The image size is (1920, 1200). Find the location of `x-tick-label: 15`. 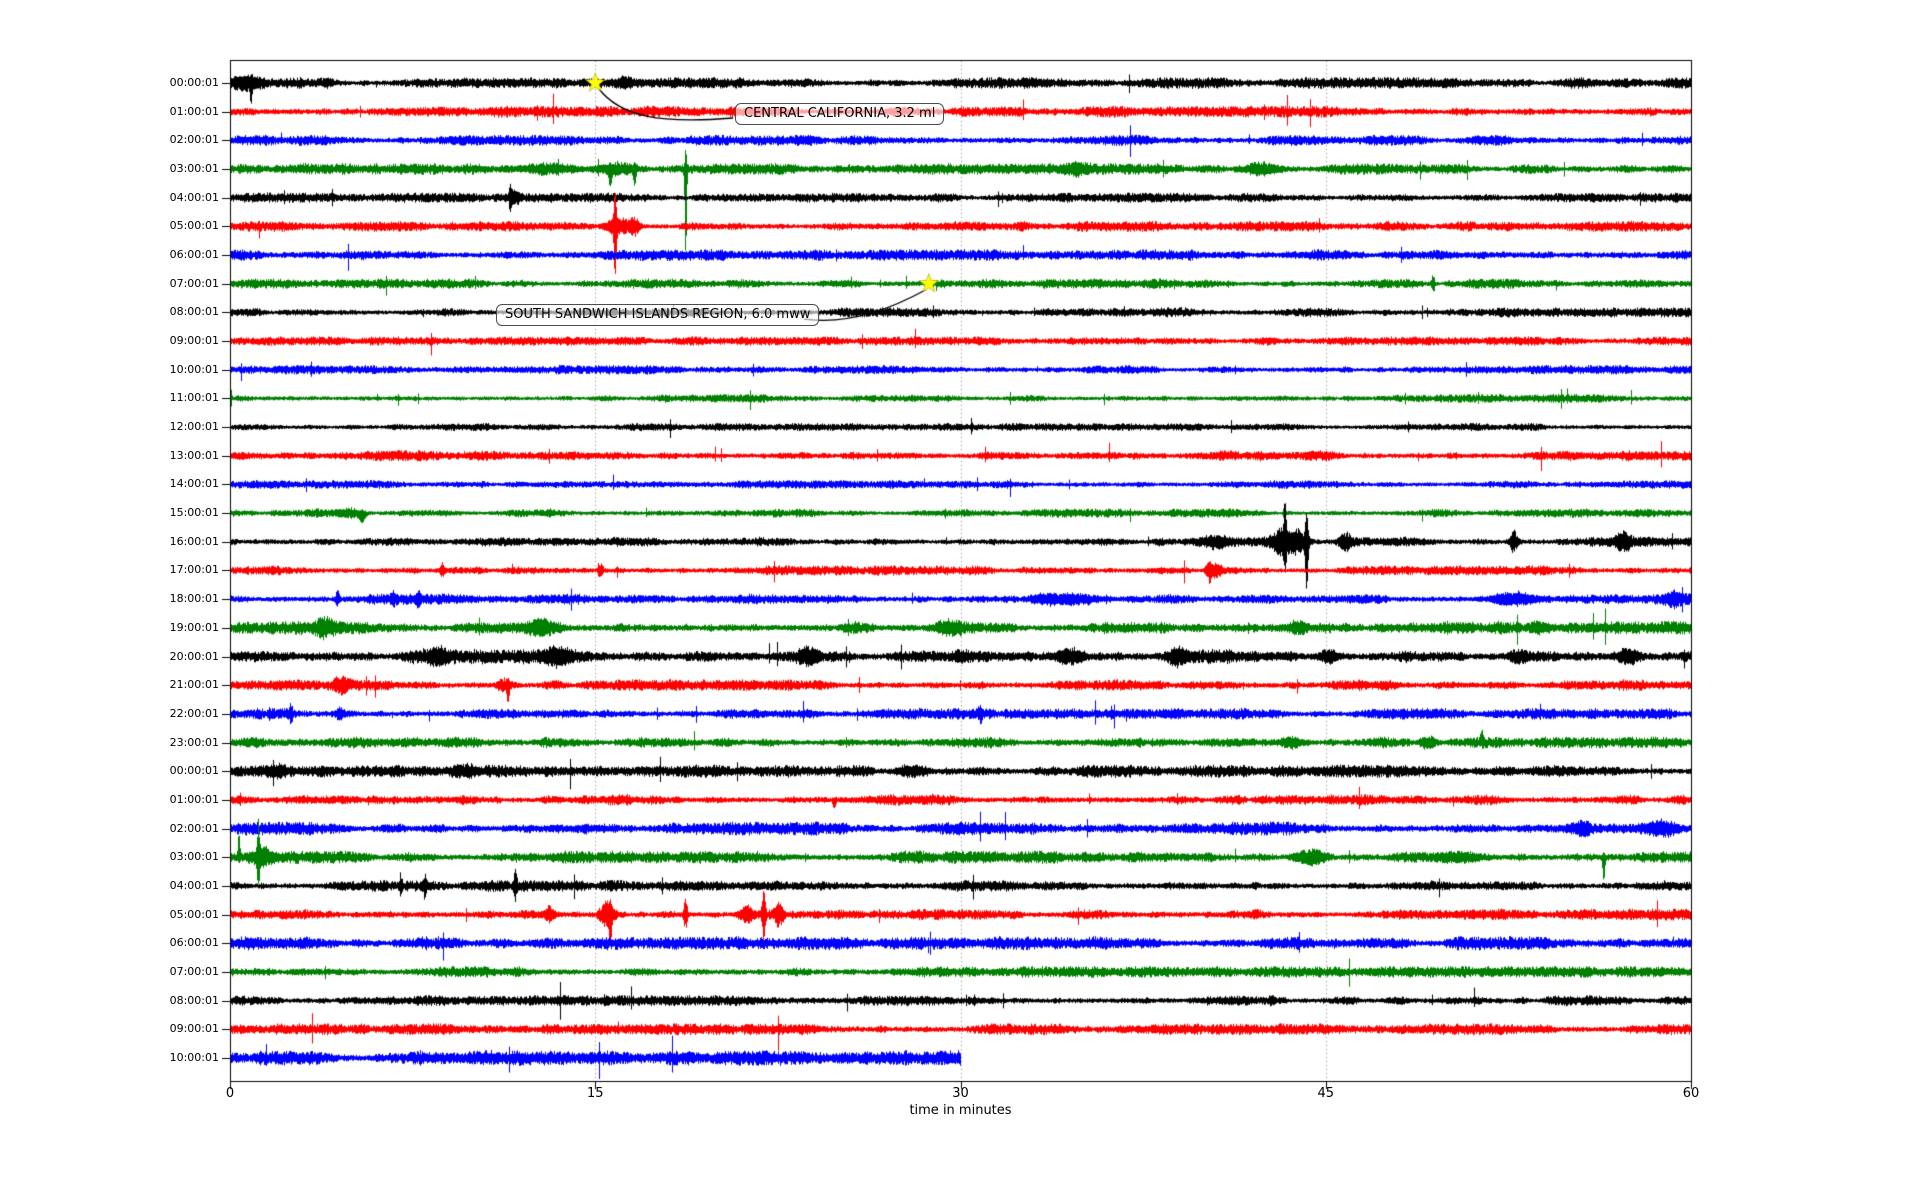

x-tick-label: 15 is located at coordinates (595, 1093).